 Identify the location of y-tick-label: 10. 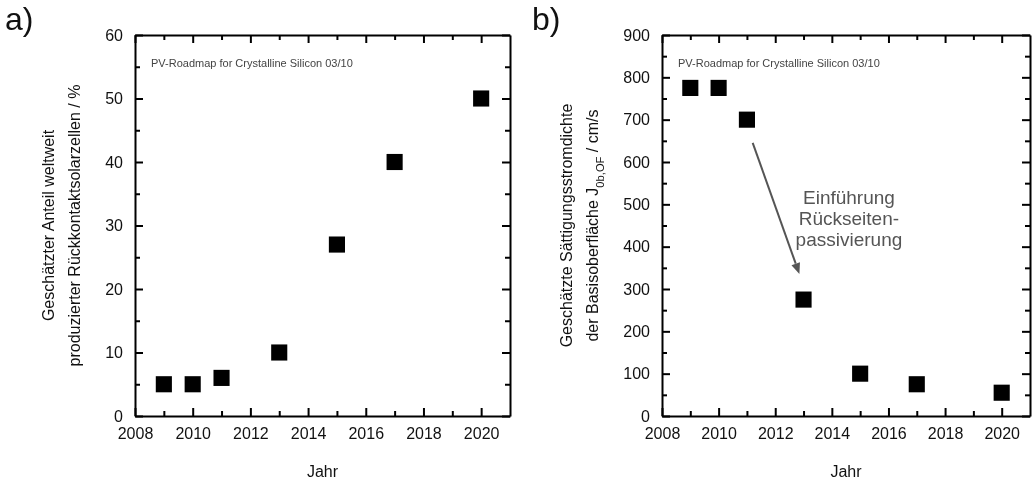
(114, 353).